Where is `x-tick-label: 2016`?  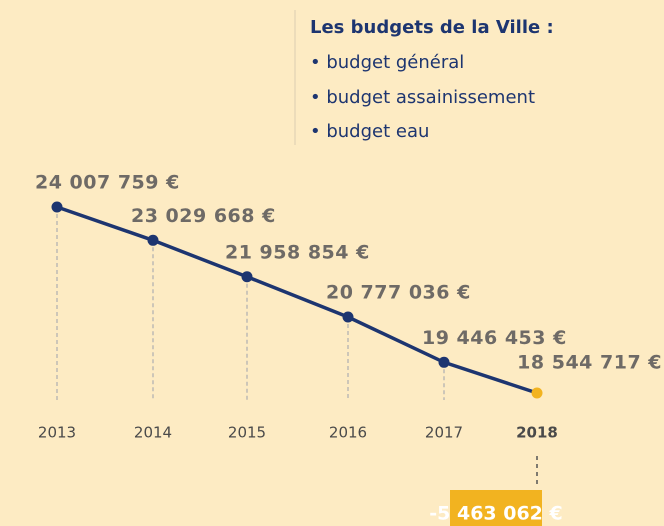 x-tick-label: 2016 is located at coordinates (348, 433).